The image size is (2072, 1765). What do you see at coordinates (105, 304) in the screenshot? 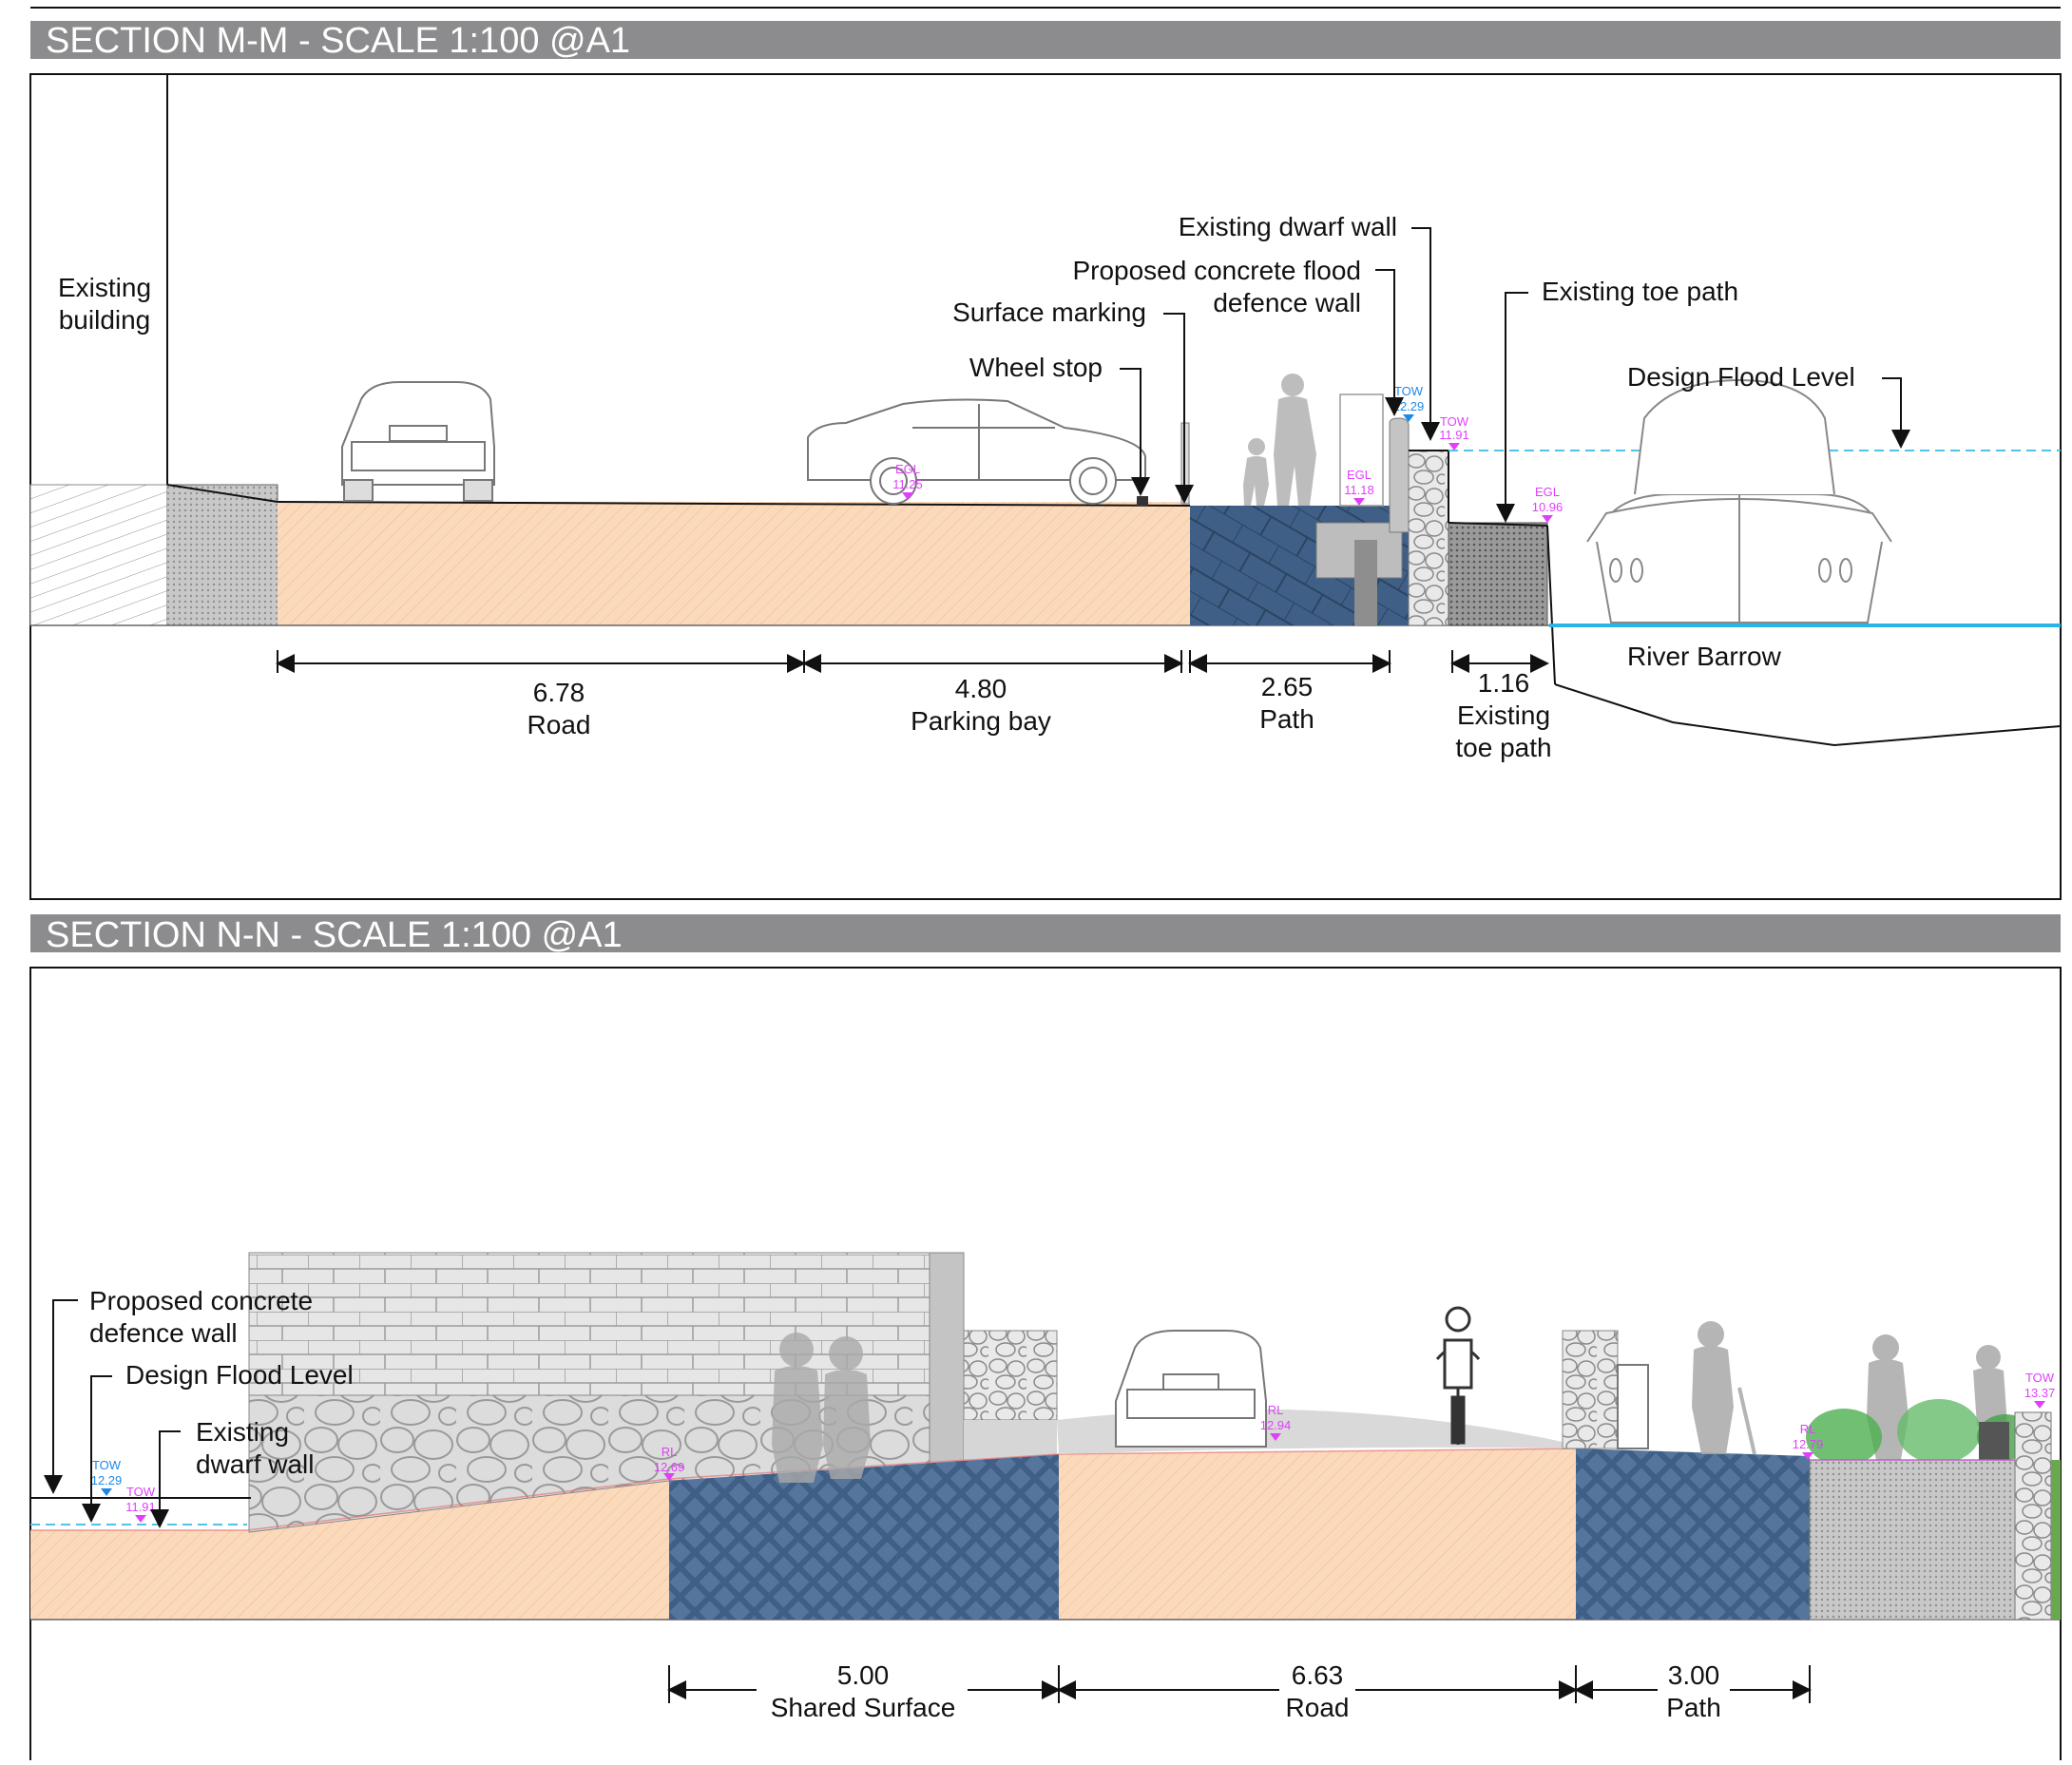
I see `label-existing-building: Existing building` at bounding box center [105, 304].